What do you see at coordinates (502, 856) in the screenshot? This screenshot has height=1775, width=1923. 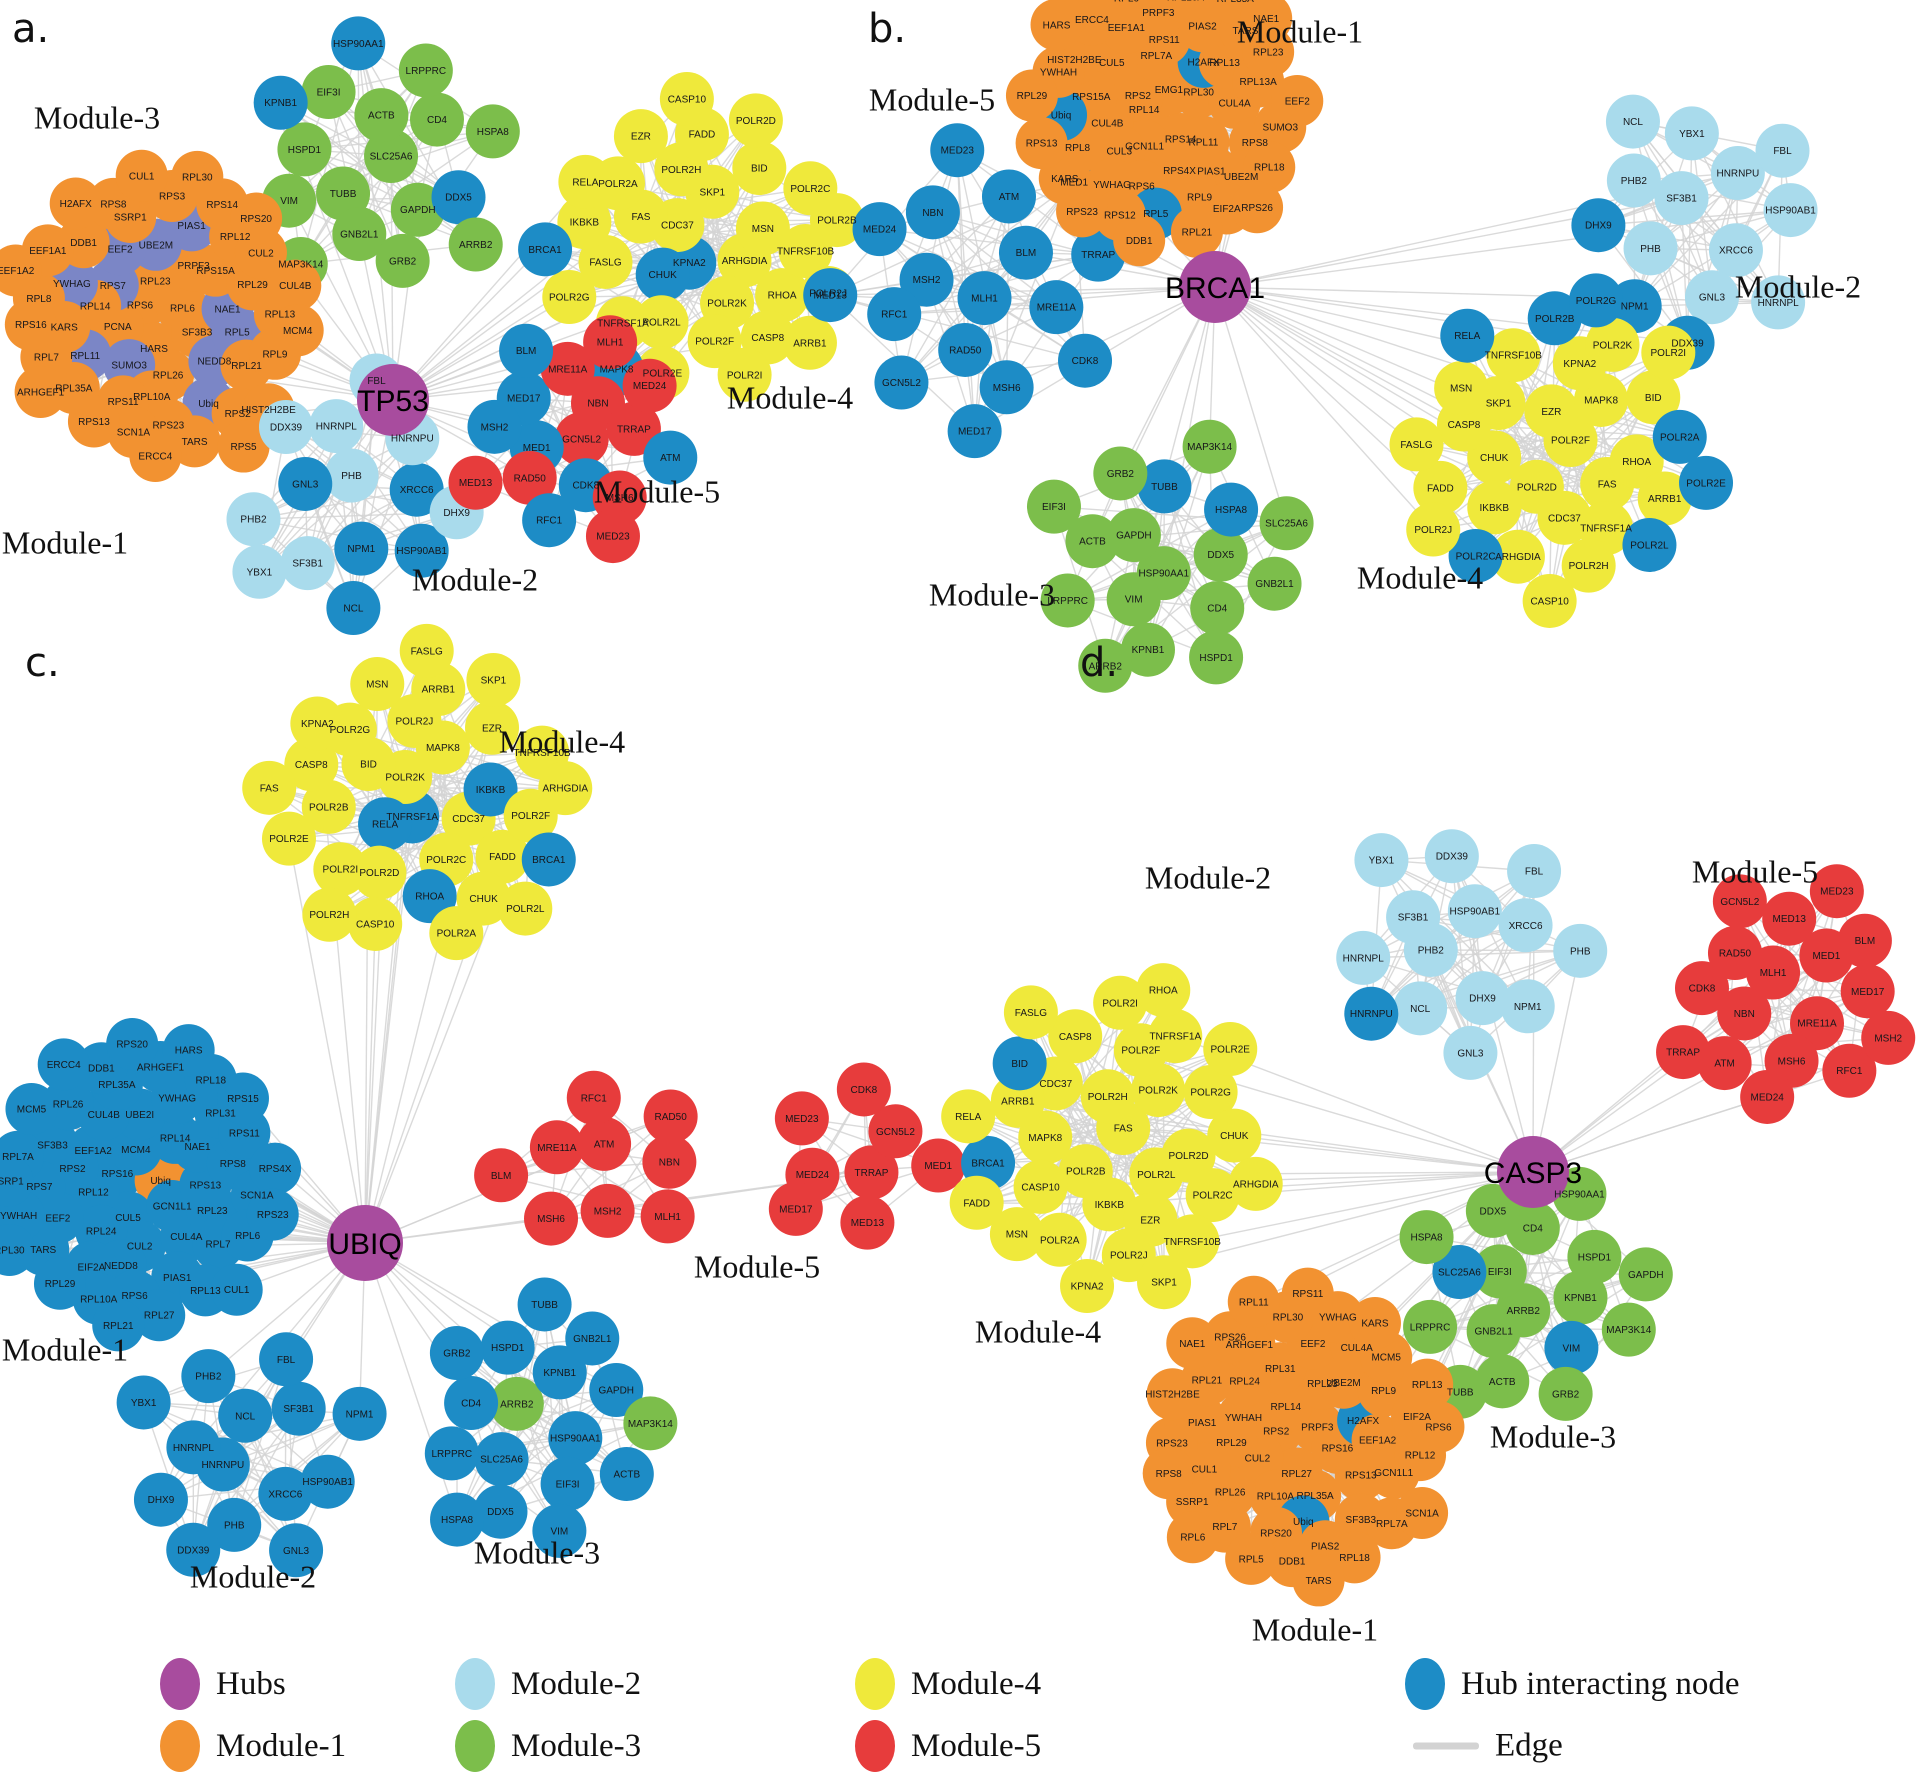 I see `node-FADD` at bounding box center [502, 856].